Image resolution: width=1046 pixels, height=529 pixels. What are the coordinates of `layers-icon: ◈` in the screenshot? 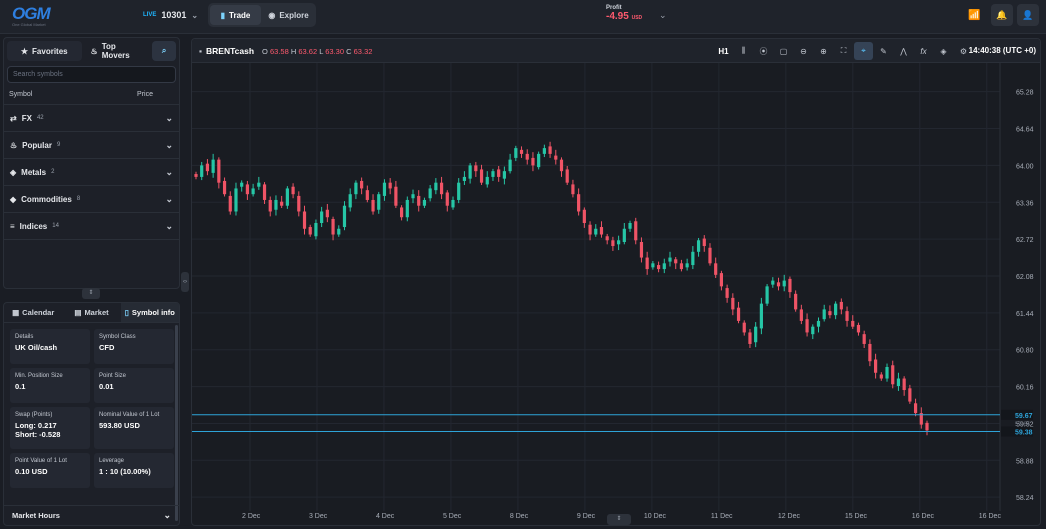 It's located at (943, 51).